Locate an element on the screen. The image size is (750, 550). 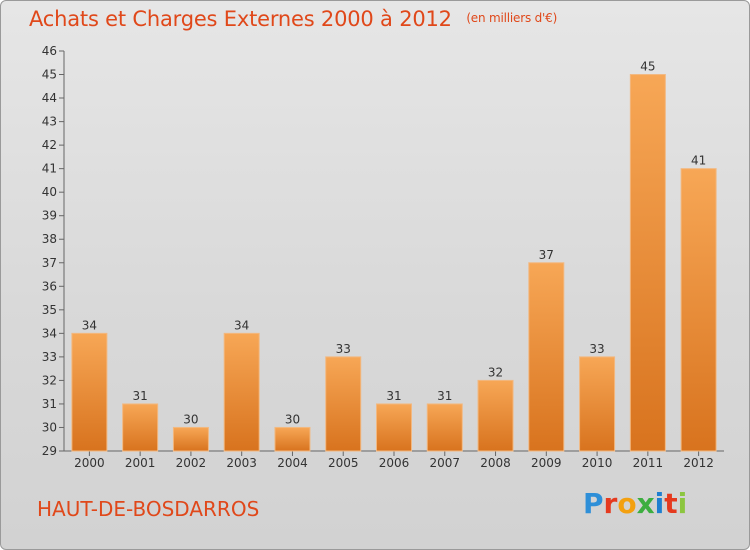
y-tick-label: 44 is located at coordinates (49, 98).